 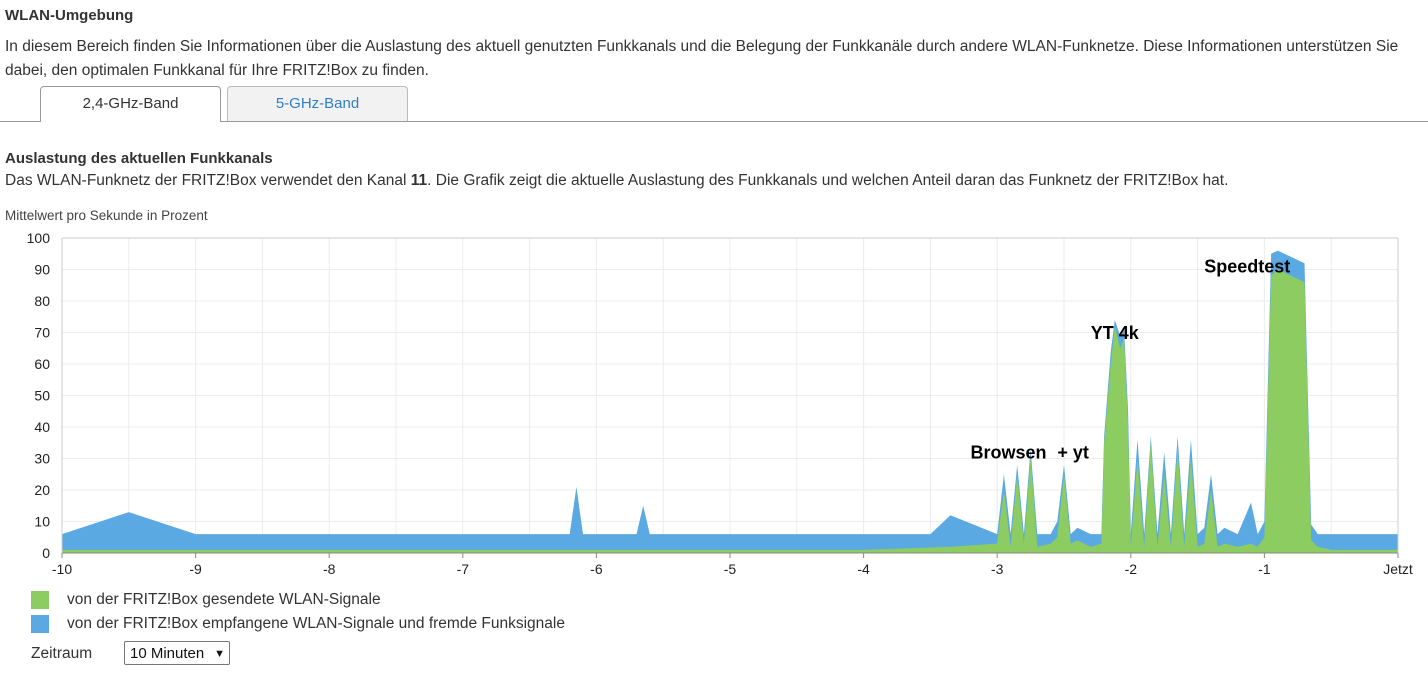 I want to click on x-tick-label: -6, so click(x=596, y=569).